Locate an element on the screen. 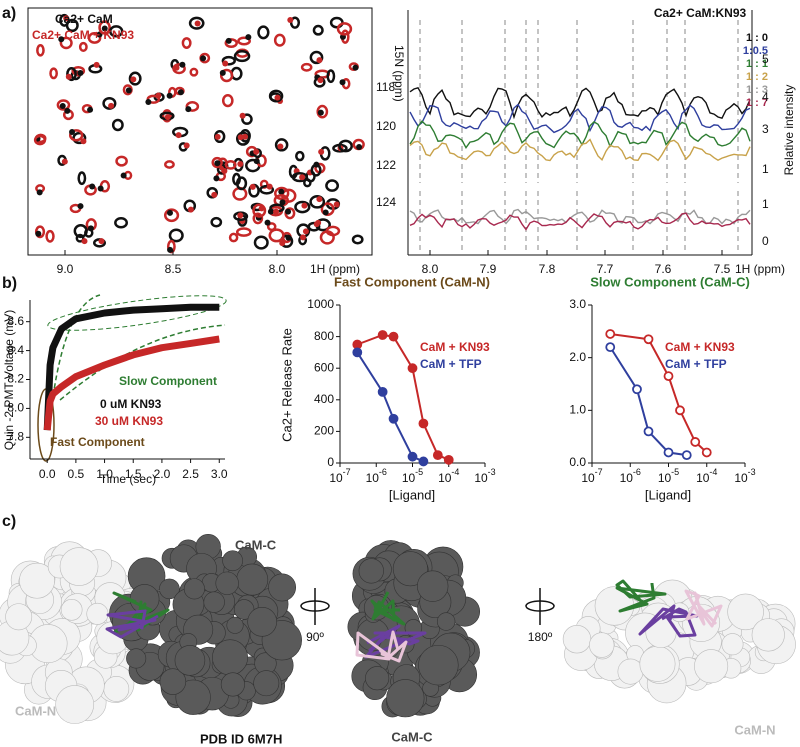 This screenshot has width=800, height=747. axis-label: Ca2+ Release Rate is located at coordinates (286, 385).